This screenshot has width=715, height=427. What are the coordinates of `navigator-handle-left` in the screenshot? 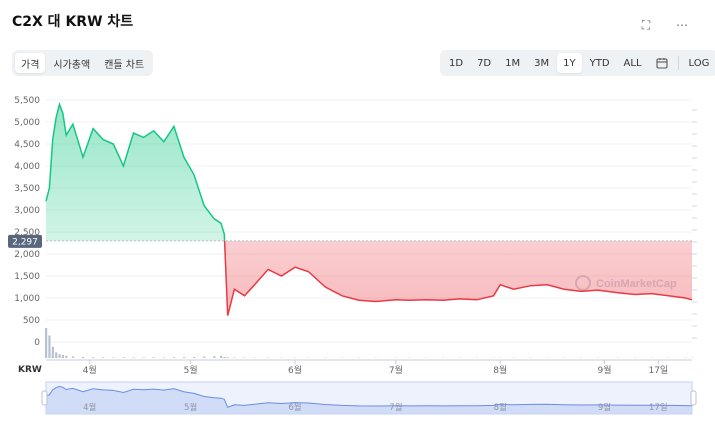 It's located at (44, 398).